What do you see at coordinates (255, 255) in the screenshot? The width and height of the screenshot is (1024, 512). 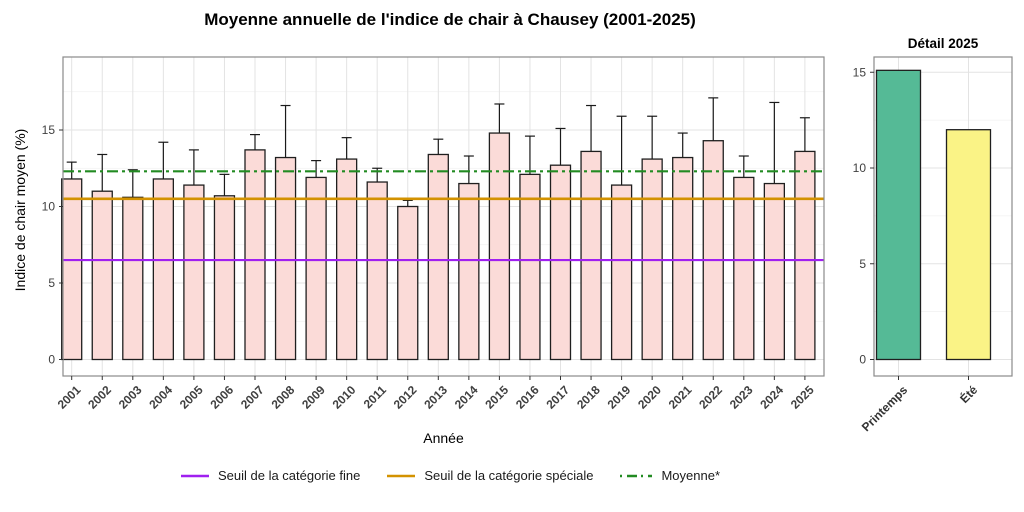 I see `bar-2007` at bounding box center [255, 255].